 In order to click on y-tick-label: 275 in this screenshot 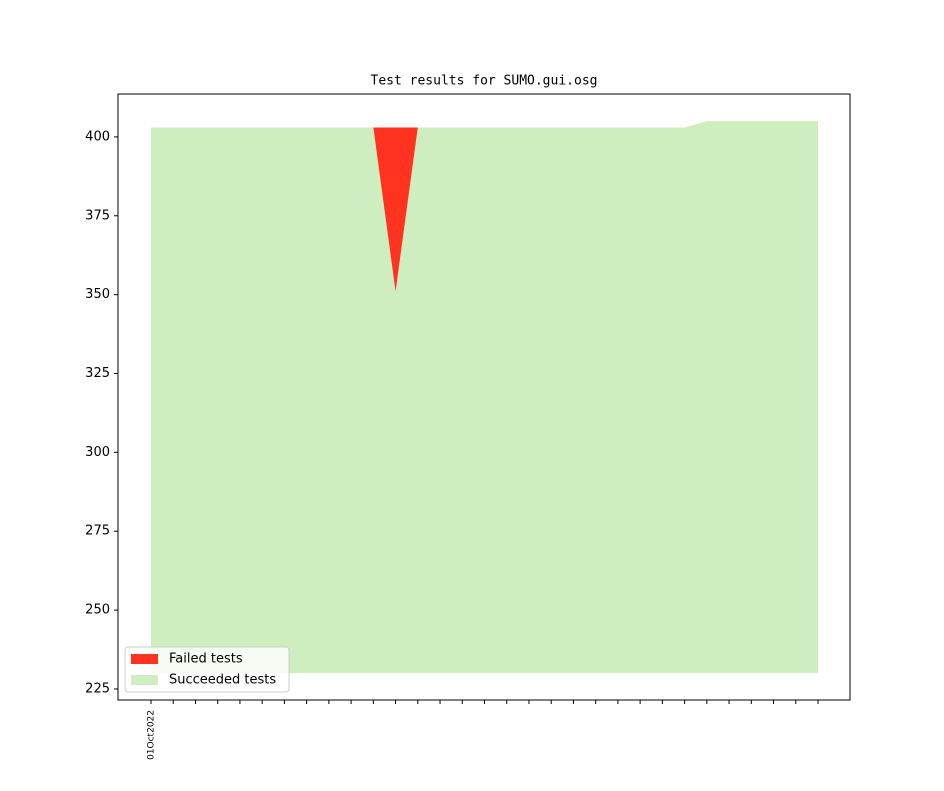, I will do `click(97, 531)`.